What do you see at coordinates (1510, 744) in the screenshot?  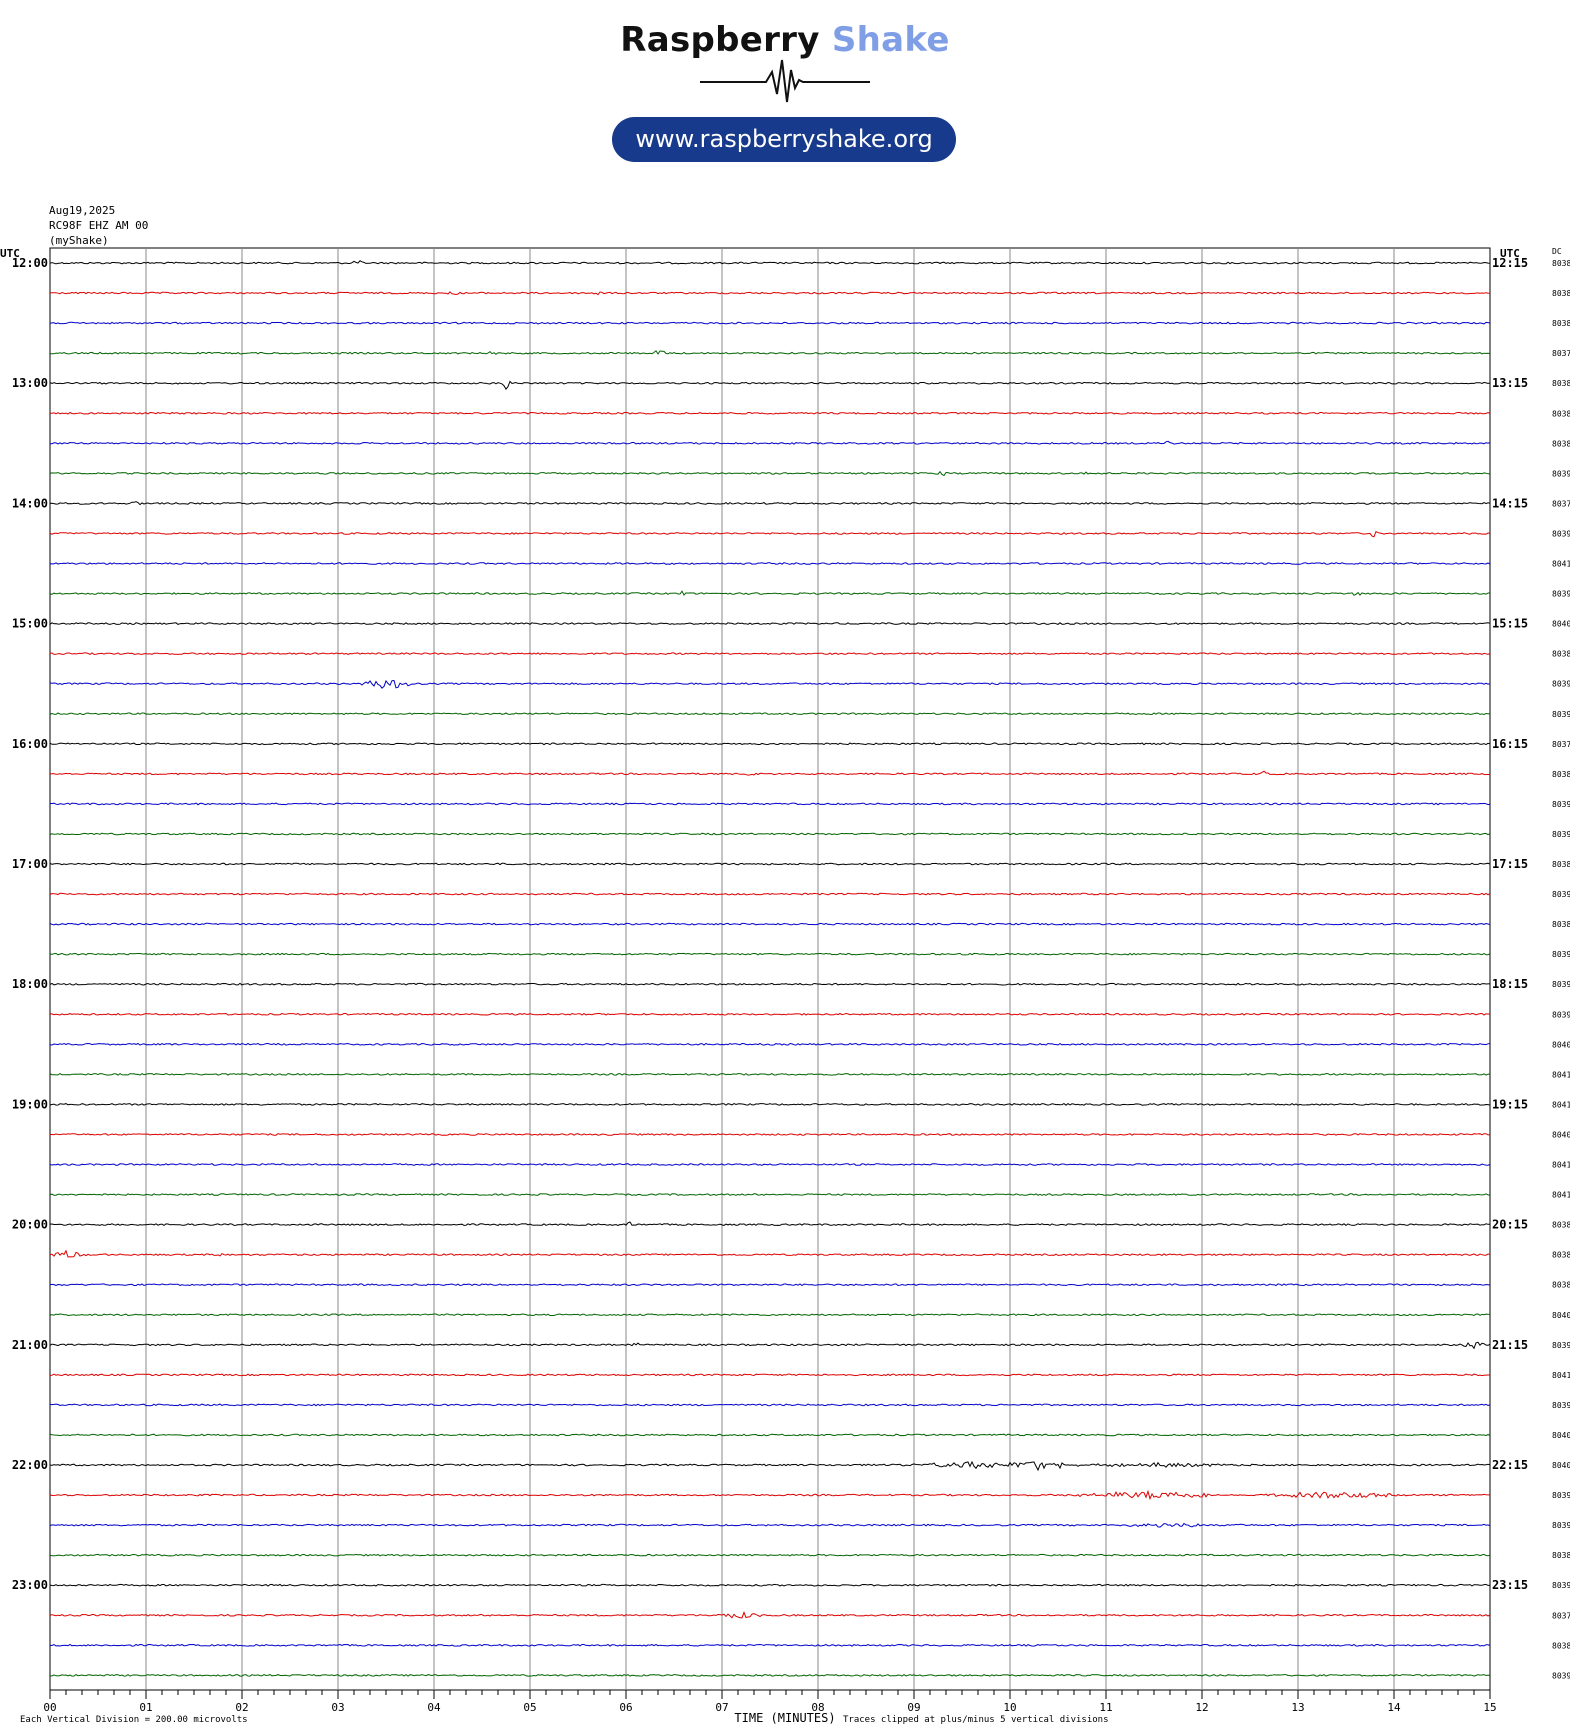 I see `hour-label-right: 16:15` at bounding box center [1510, 744].